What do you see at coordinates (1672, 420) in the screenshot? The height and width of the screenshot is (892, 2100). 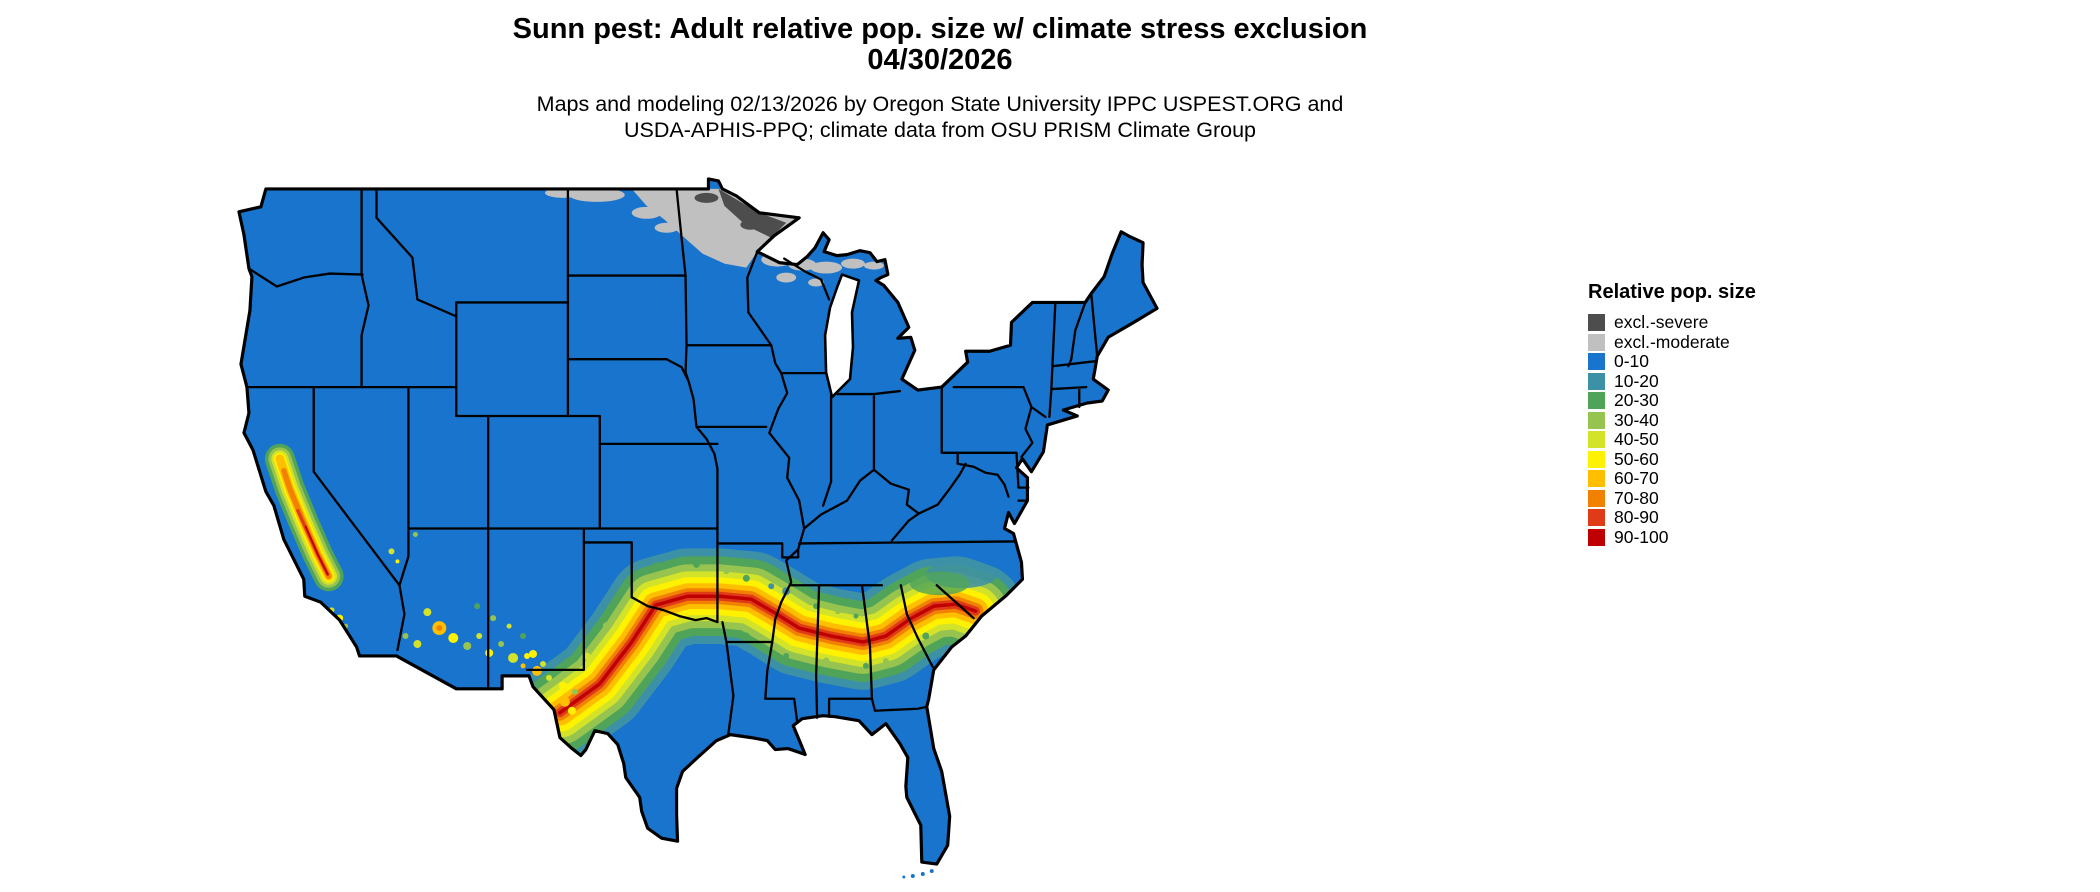 I see `legend-item: 30-40` at bounding box center [1672, 420].